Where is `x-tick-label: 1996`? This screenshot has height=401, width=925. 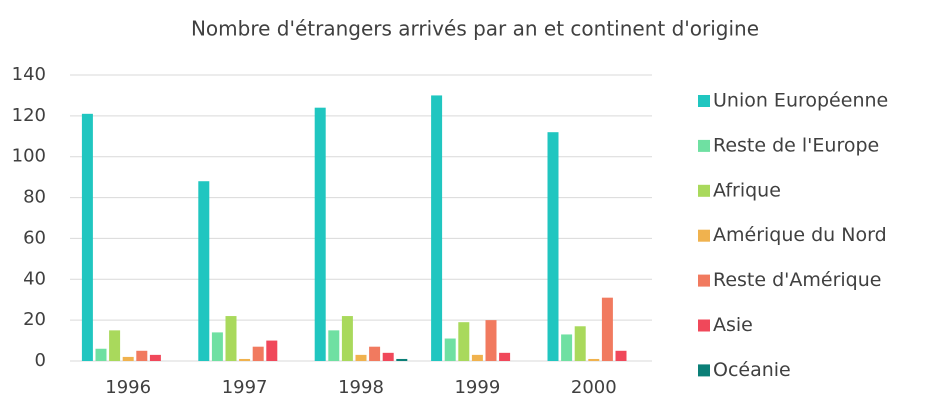
x-tick-label: 1996 is located at coordinates (128, 387).